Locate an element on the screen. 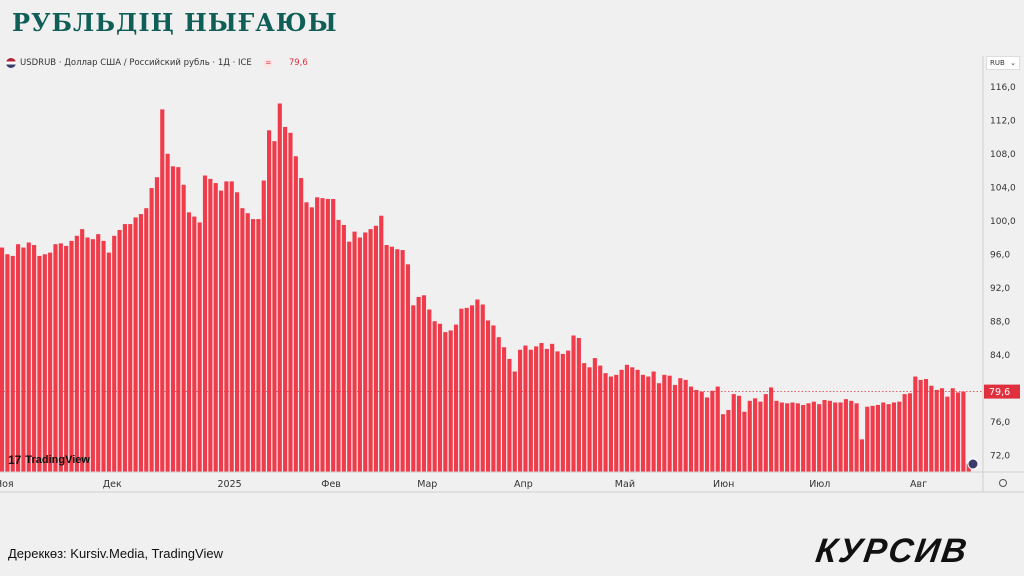  y-tick-label: 100,0 is located at coordinates (1003, 222).